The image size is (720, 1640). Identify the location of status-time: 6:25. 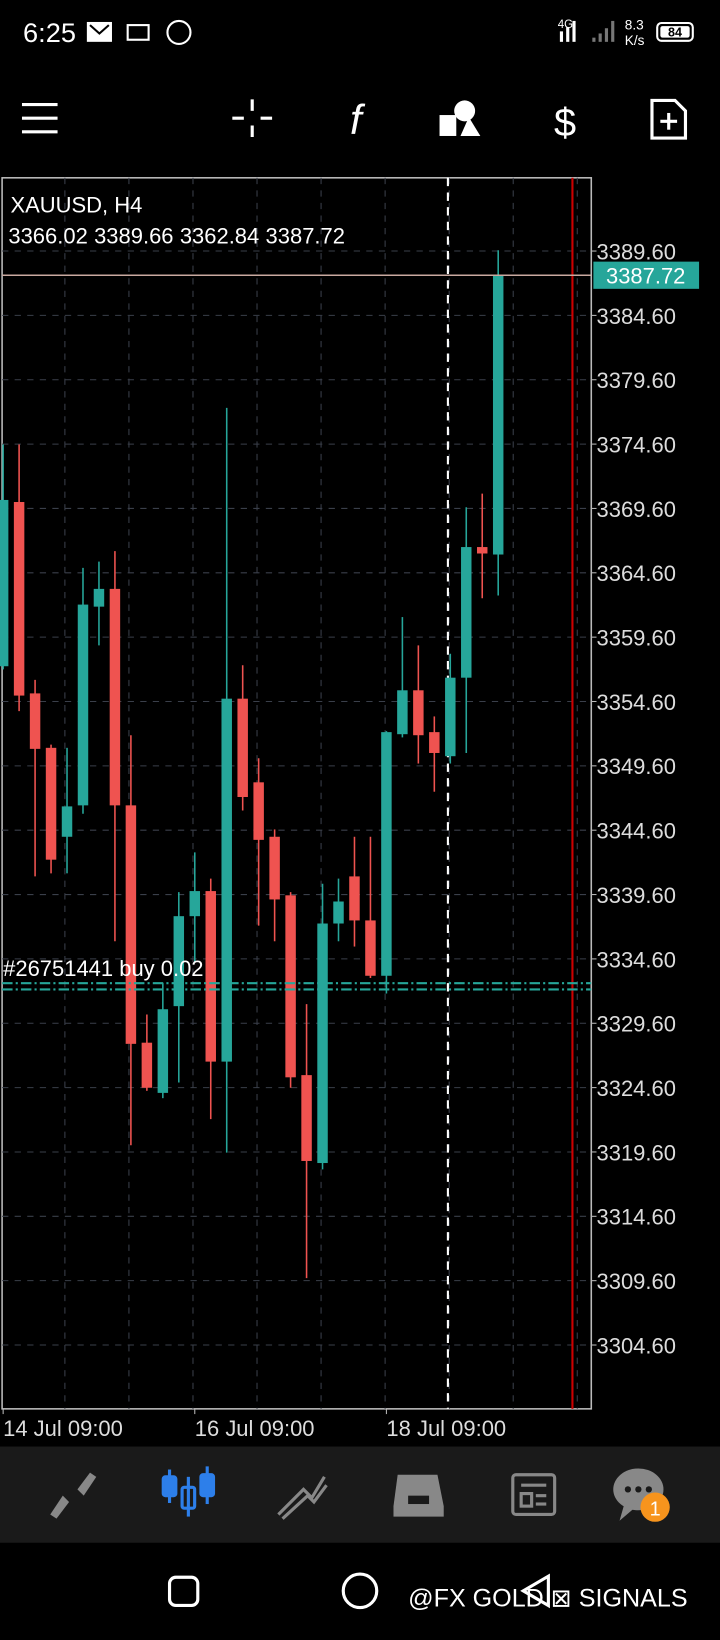
(49, 32).